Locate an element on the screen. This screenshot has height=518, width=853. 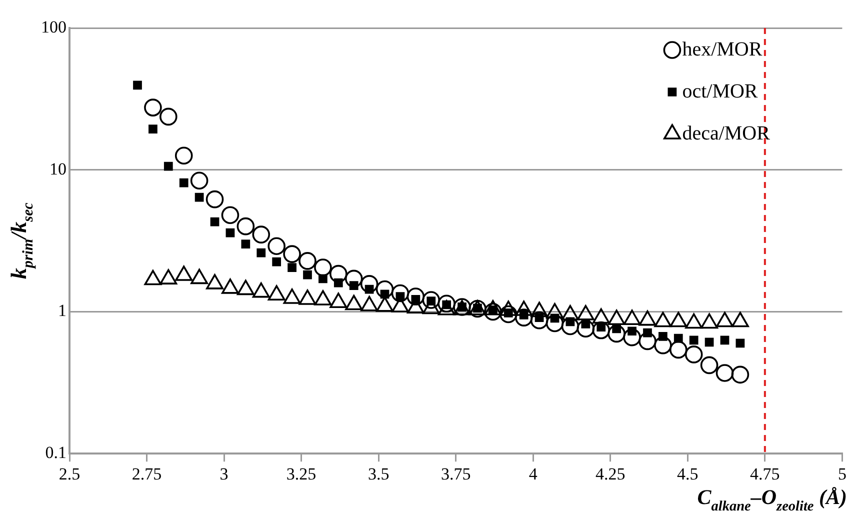
x-tick-label: 5 is located at coordinates (842, 474).